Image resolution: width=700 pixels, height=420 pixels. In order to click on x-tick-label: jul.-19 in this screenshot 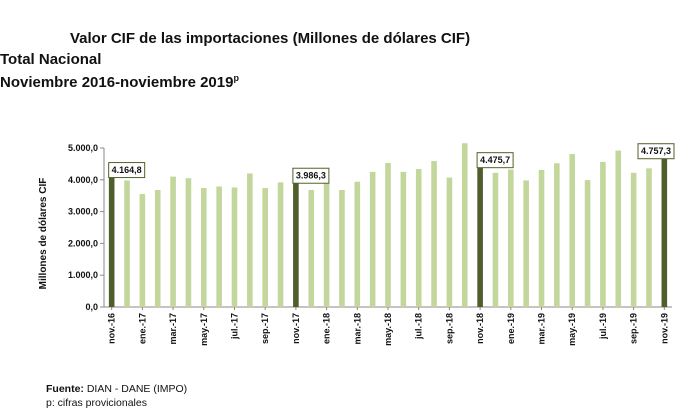, I will do `click(603, 326)`.